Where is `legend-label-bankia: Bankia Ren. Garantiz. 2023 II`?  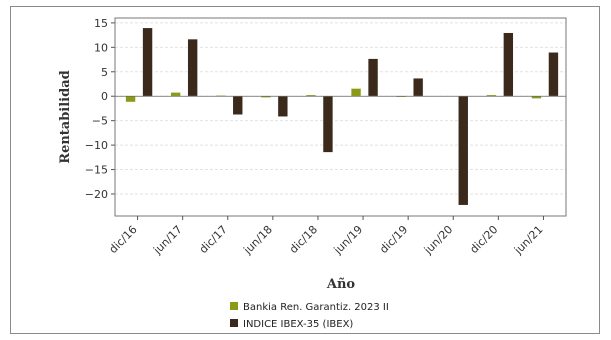
legend-label-bankia: Bankia Ren. Garantiz. 2023 II is located at coordinates (316, 307).